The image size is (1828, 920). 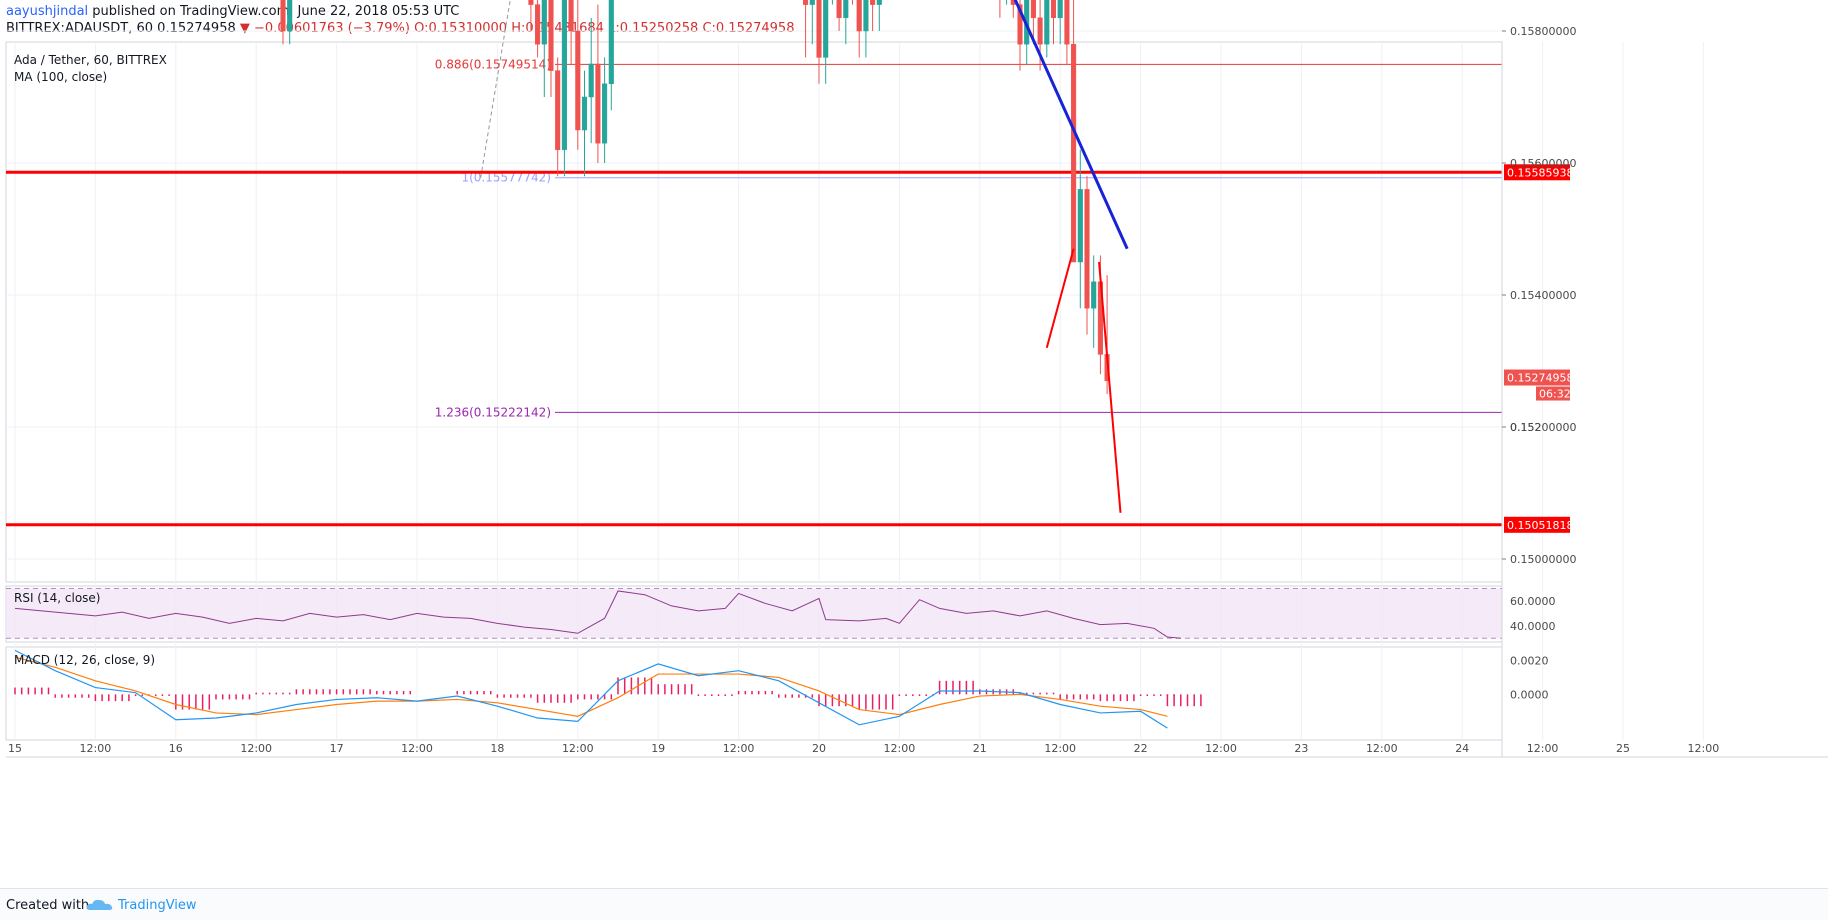 What do you see at coordinates (557, 28) in the screenshot?
I see `high-value: H:0.15431684` at bounding box center [557, 28].